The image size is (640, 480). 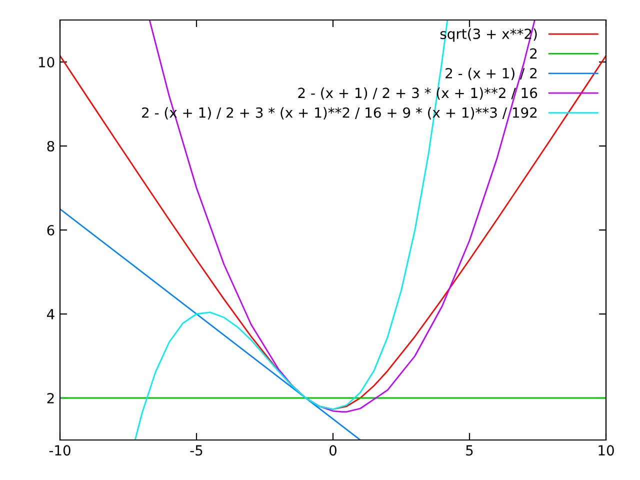 What do you see at coordinates (606, 450) in the screenshot?
I see `x-tick-label: 10` at bounding box center [606, 450].